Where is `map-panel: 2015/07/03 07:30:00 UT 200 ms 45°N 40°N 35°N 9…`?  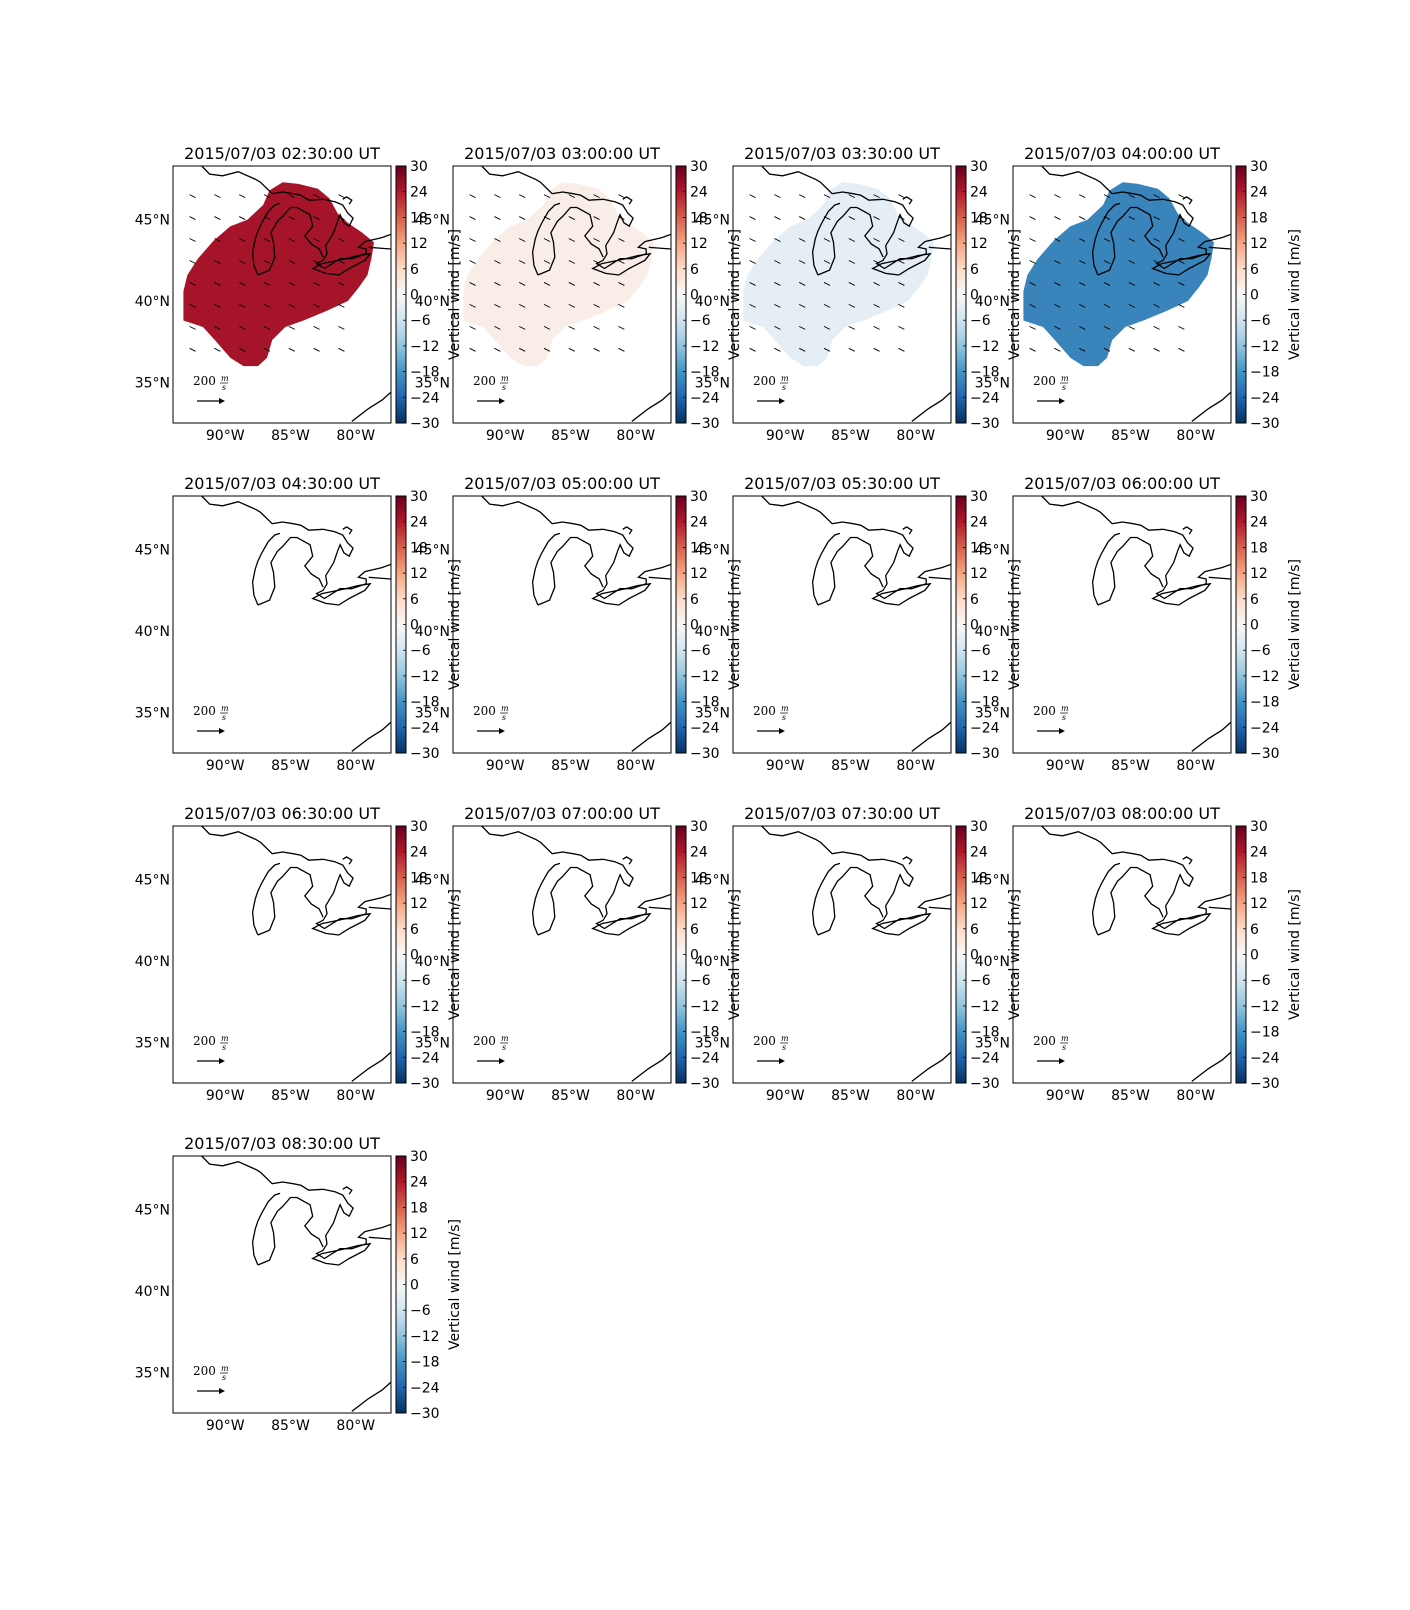
map-panel: 2015/07/03 07:30:00 UT 200 ms 45°N 40°N 35°N 9… is located at coordinates (859, 954).